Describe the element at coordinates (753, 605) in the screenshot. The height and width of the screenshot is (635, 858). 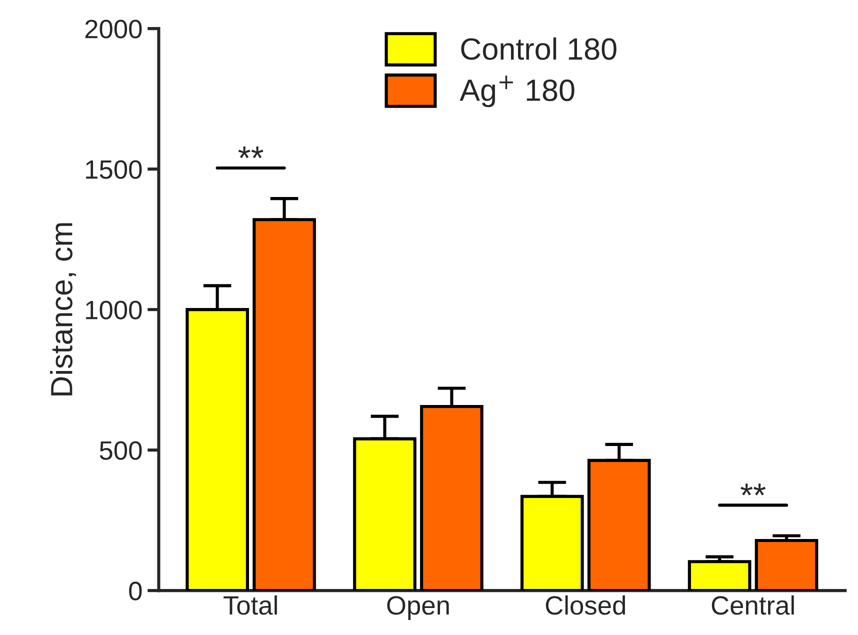
I see `x-tick-label: Central` at that location.